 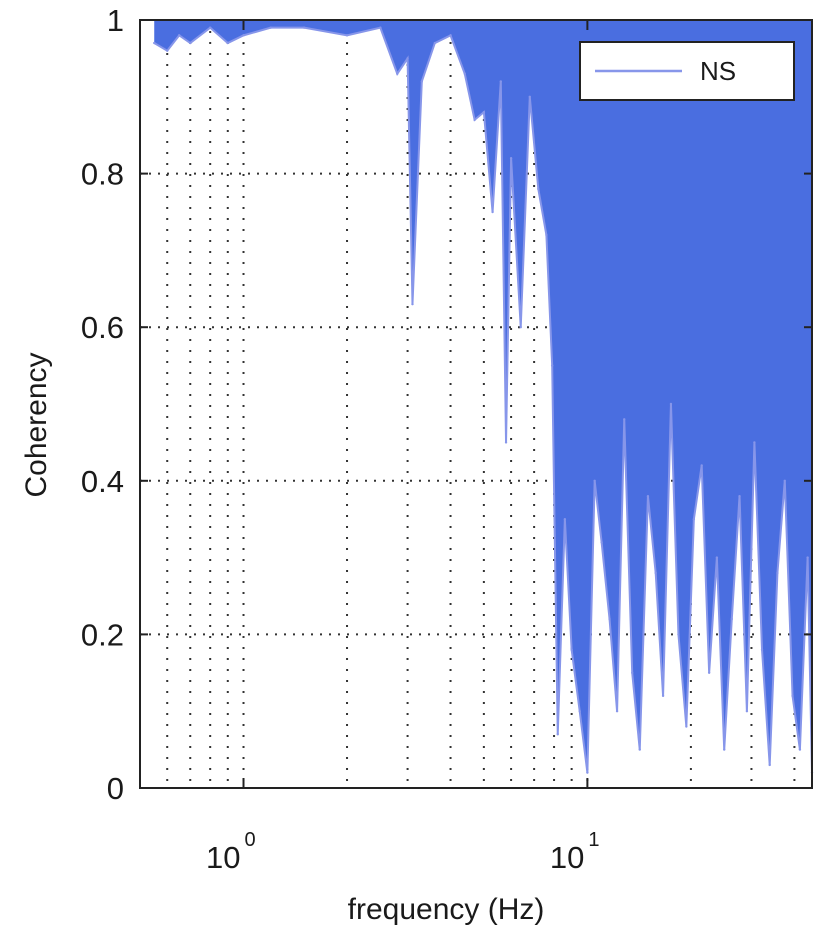 What do you see at coordinates (446, 909) in the screenshot?
I see `x-axis-title: frequency (Hz)` at bounding box center [446, 909].